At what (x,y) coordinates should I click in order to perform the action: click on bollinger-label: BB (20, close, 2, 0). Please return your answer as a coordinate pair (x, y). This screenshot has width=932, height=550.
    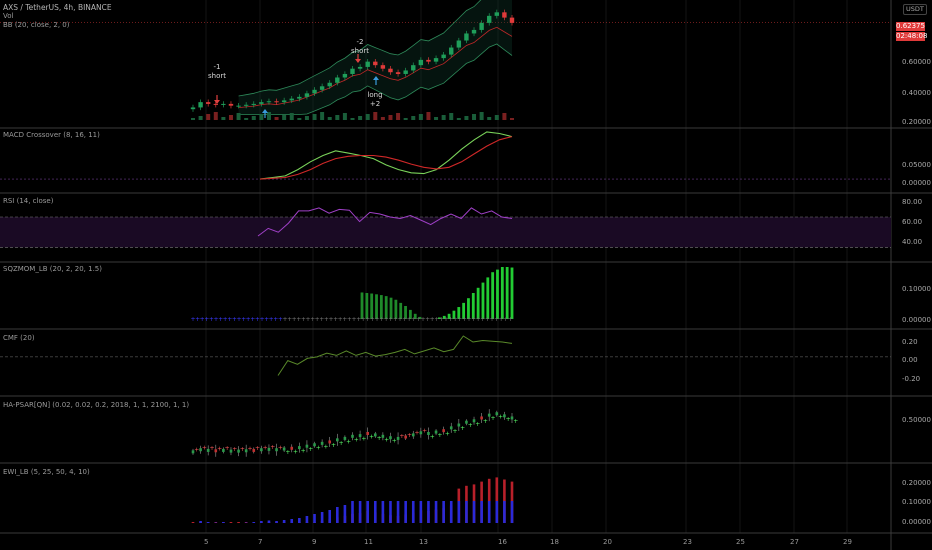
    Looking at the image, I should click on (36, 25).